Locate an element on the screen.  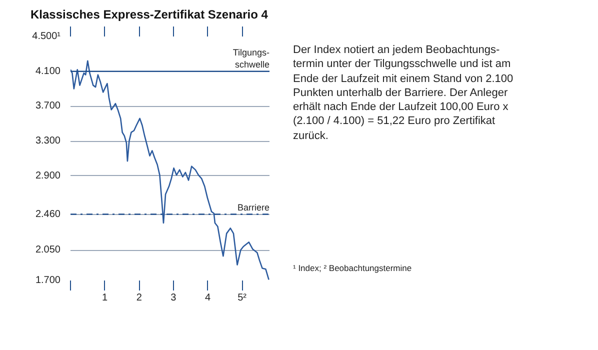
y-tick-label: 1.700 is located at coordinates (48, 280).